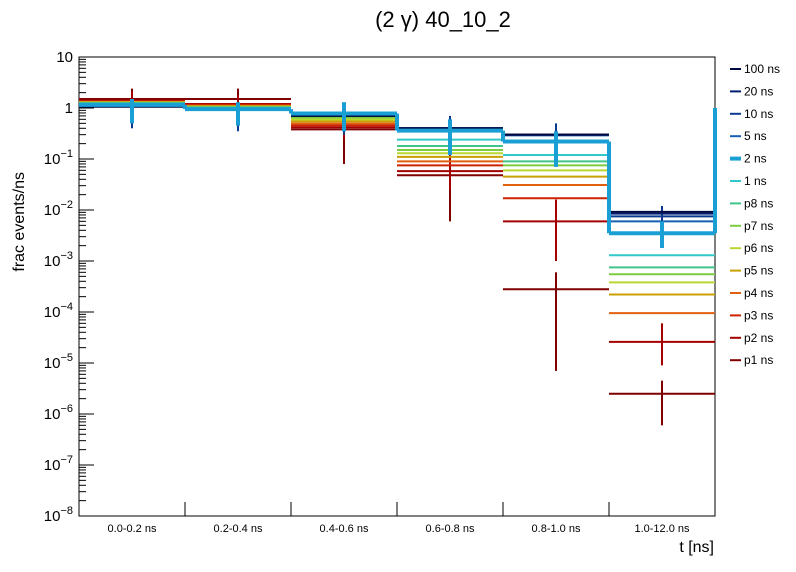 The width and height of the screenshot is (796, 572). I want to click on legend-label: 10 ns, so click(758, 114).